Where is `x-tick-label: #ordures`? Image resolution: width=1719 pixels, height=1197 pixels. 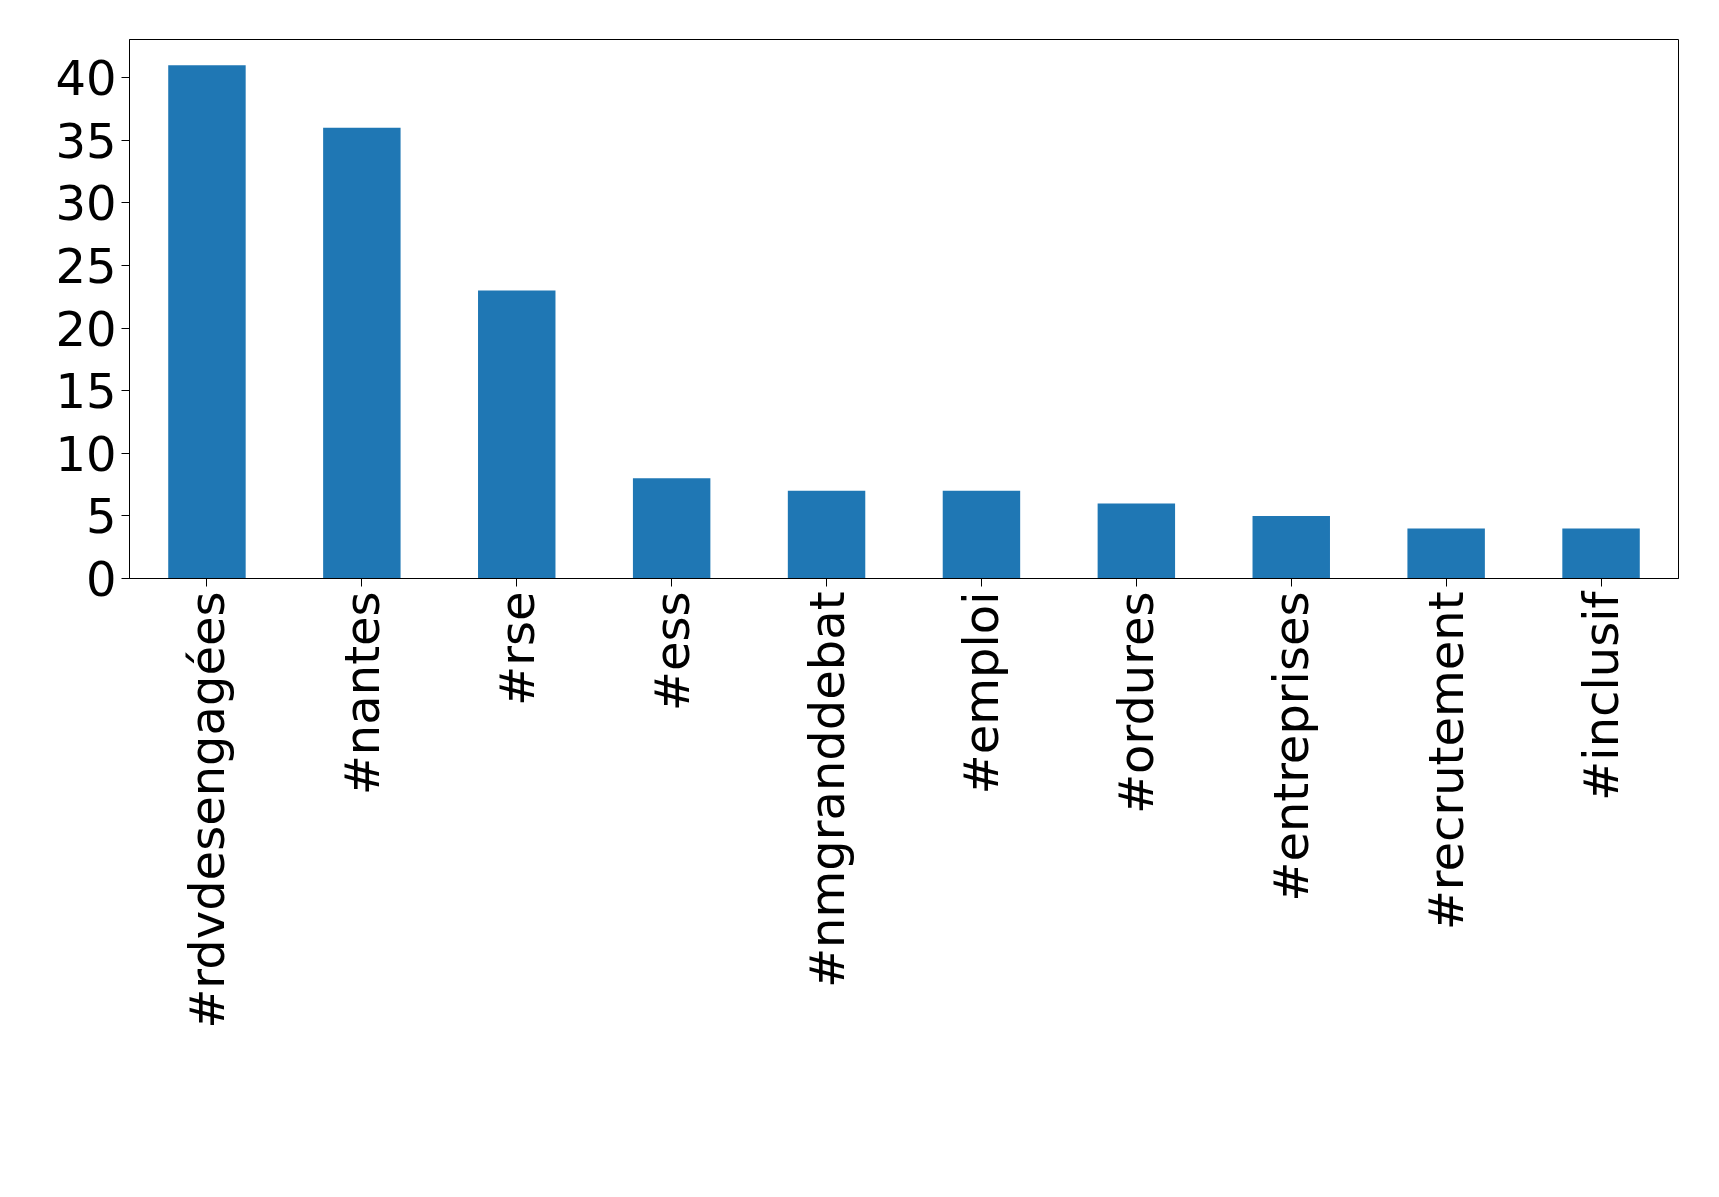 x-tick-label: #ordures is located at coordinates (1136, 703).